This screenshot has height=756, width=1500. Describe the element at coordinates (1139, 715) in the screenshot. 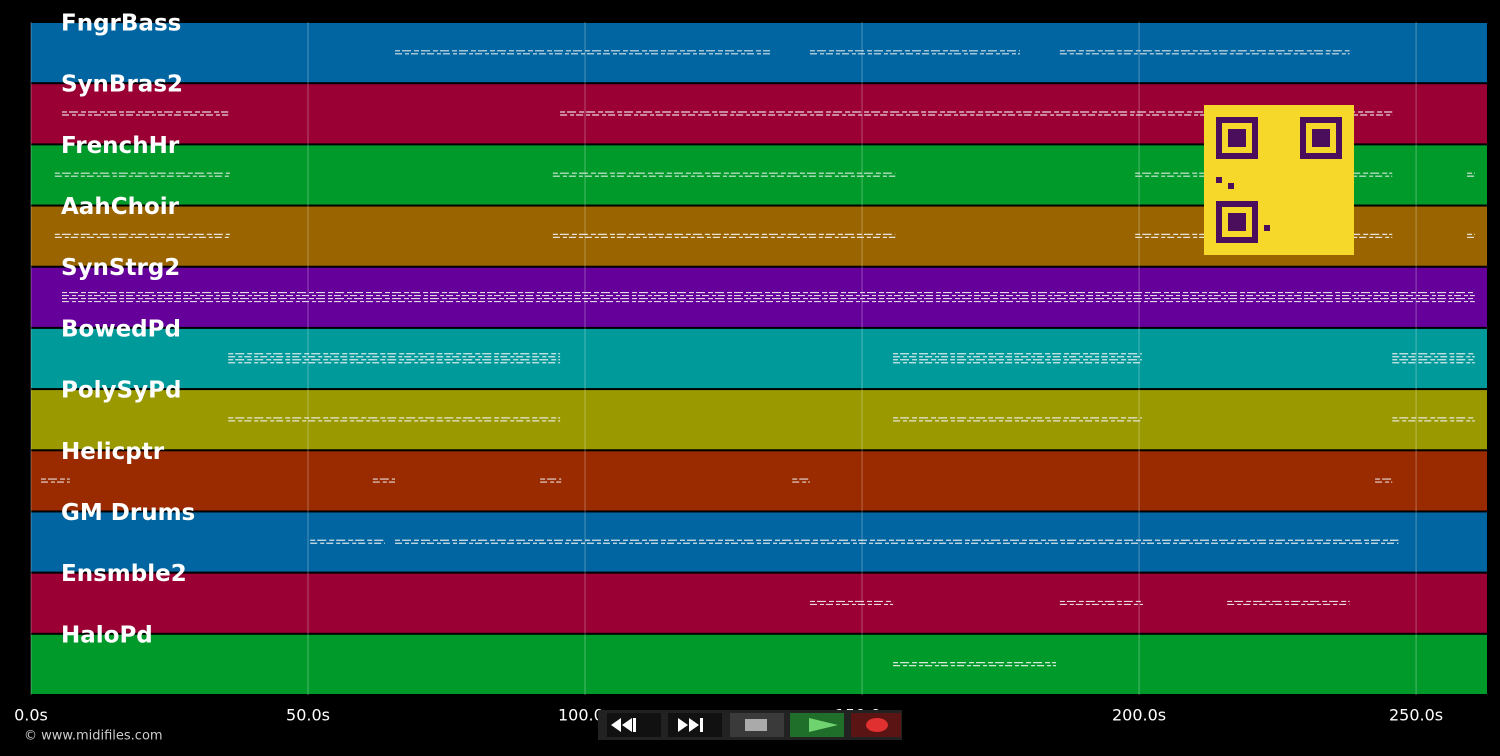

I see `tick-label: 200.0s` at that location.